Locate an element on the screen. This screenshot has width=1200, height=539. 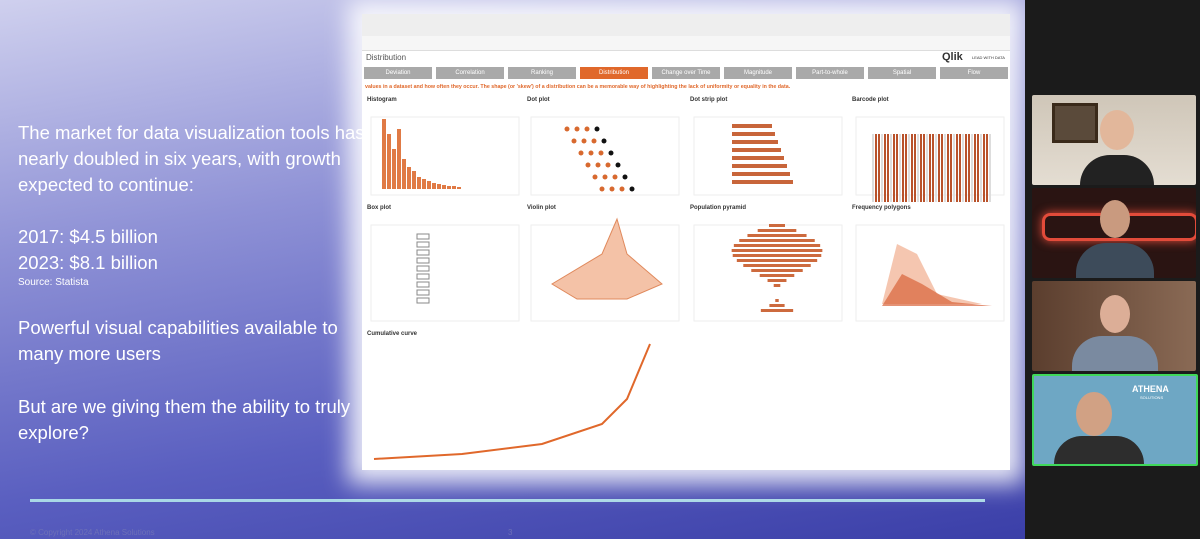
footer: © Copyright 2024 Athena Solutions is located at coordinates (92, 532).